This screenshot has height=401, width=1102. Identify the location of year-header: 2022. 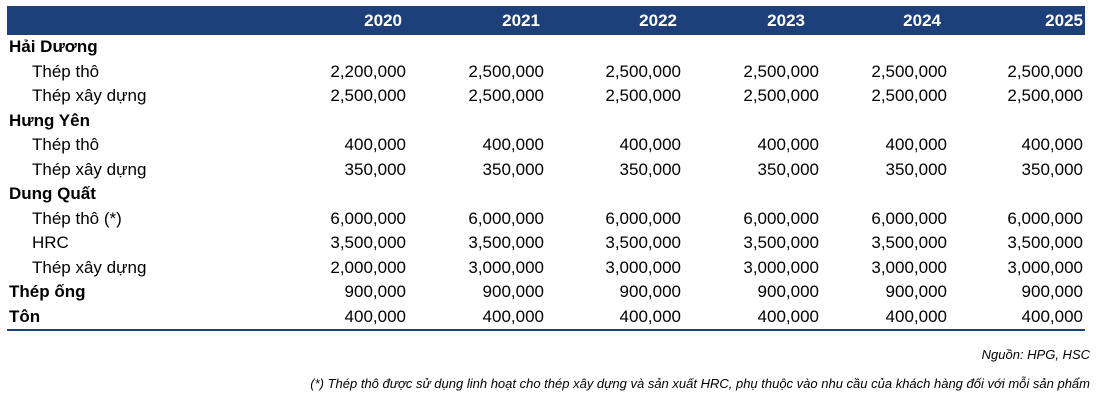
(658, 20).